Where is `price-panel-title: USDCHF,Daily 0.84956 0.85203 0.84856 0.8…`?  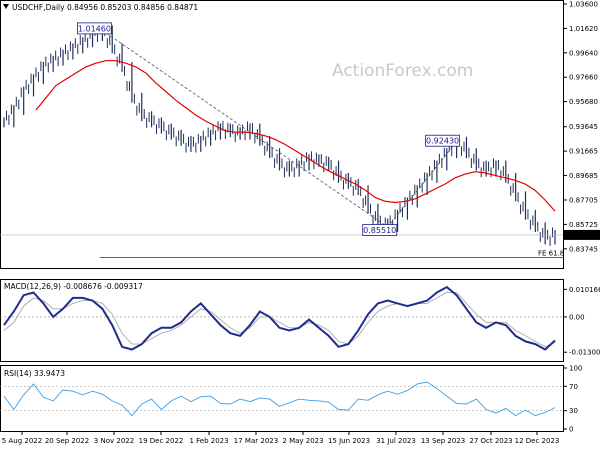
price-panel-title: USDCHF,Daily 0.84956 0.85203 0.84856 0.8… is located at coordinates (105, 7).